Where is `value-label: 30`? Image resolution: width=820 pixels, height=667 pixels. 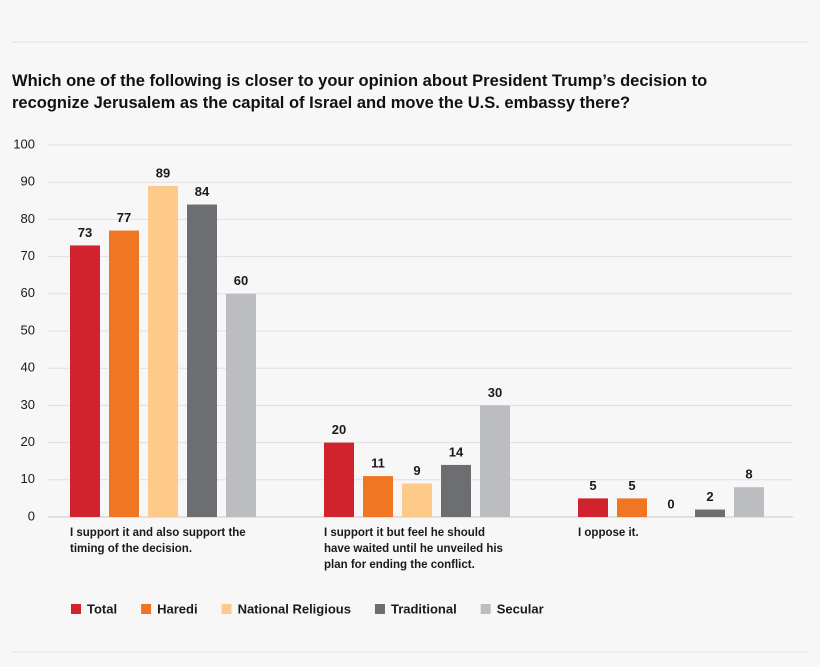
value-label: 30 is located at coordinates (495, 392).